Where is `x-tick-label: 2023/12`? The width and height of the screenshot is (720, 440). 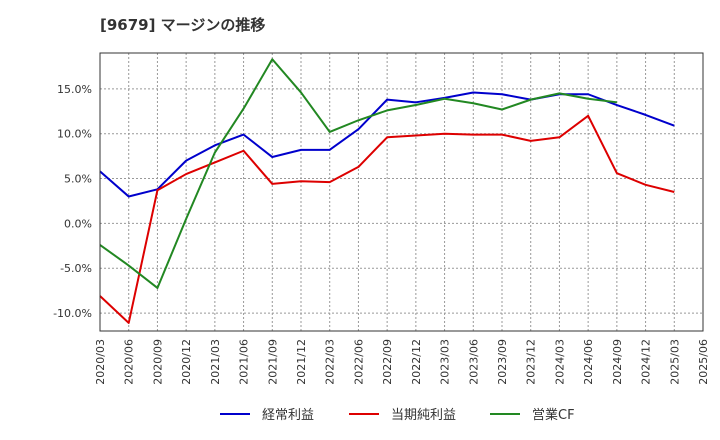
x-tick-label: 2023/12 is located at coordinates (531, 362).